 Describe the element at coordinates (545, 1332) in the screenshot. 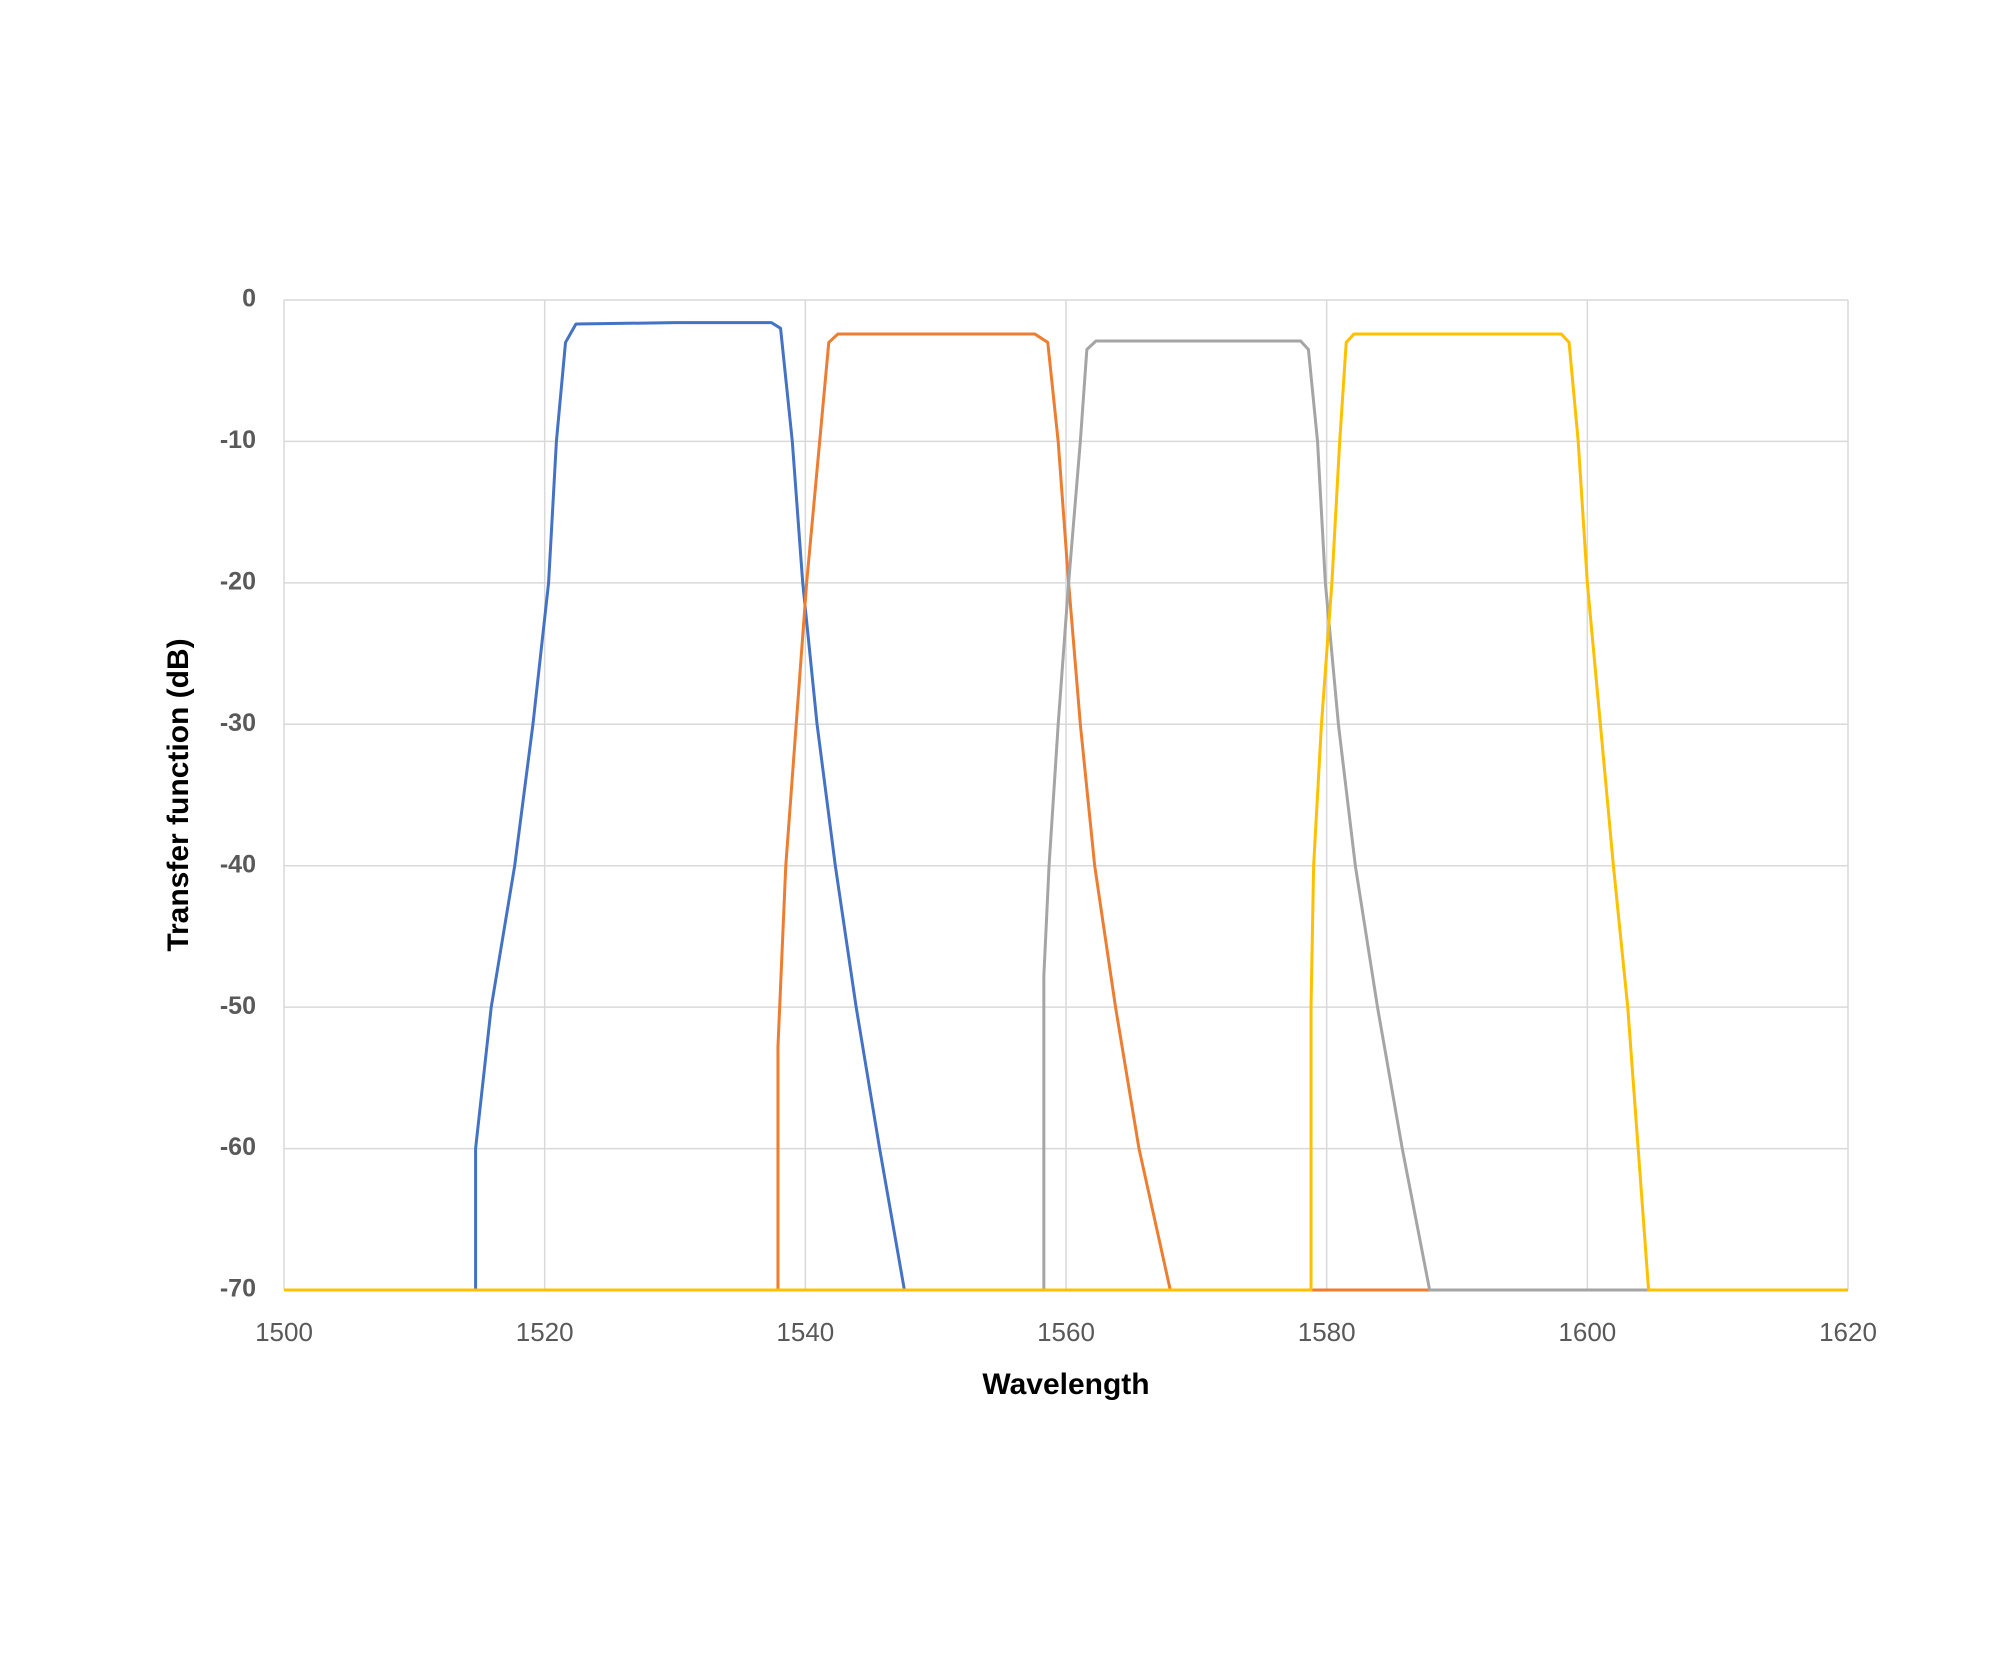

I see `x-tick-label: 1520` at that location.